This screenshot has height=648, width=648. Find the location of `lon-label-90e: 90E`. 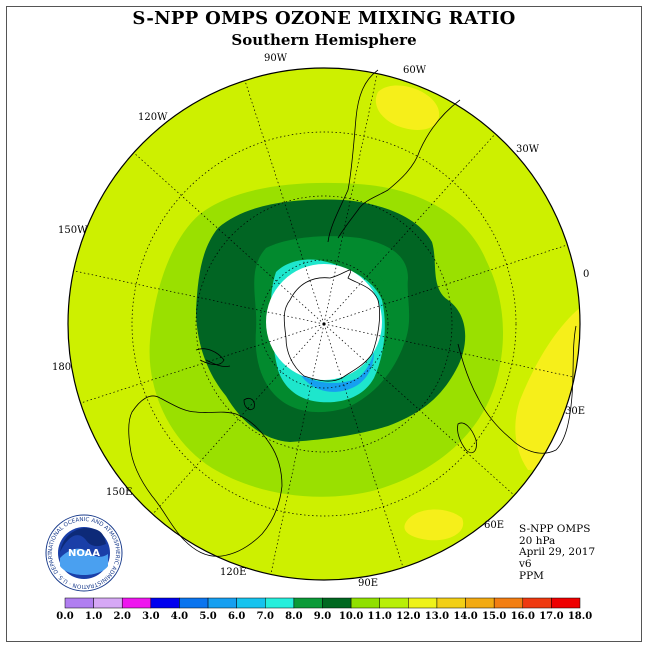

lon-label-90e: 90E is located at coordinates (368, 583).